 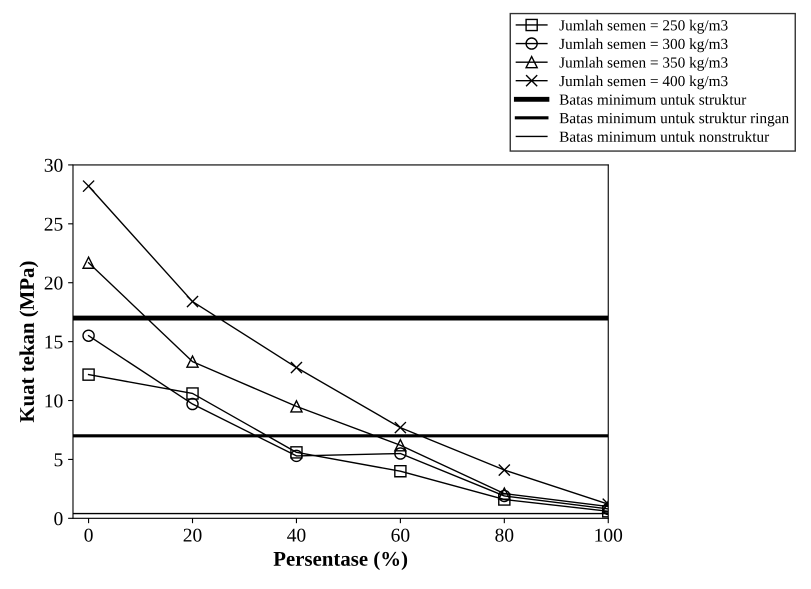 I want to click on x-tick-label: 20, so click(x=193, y=535).